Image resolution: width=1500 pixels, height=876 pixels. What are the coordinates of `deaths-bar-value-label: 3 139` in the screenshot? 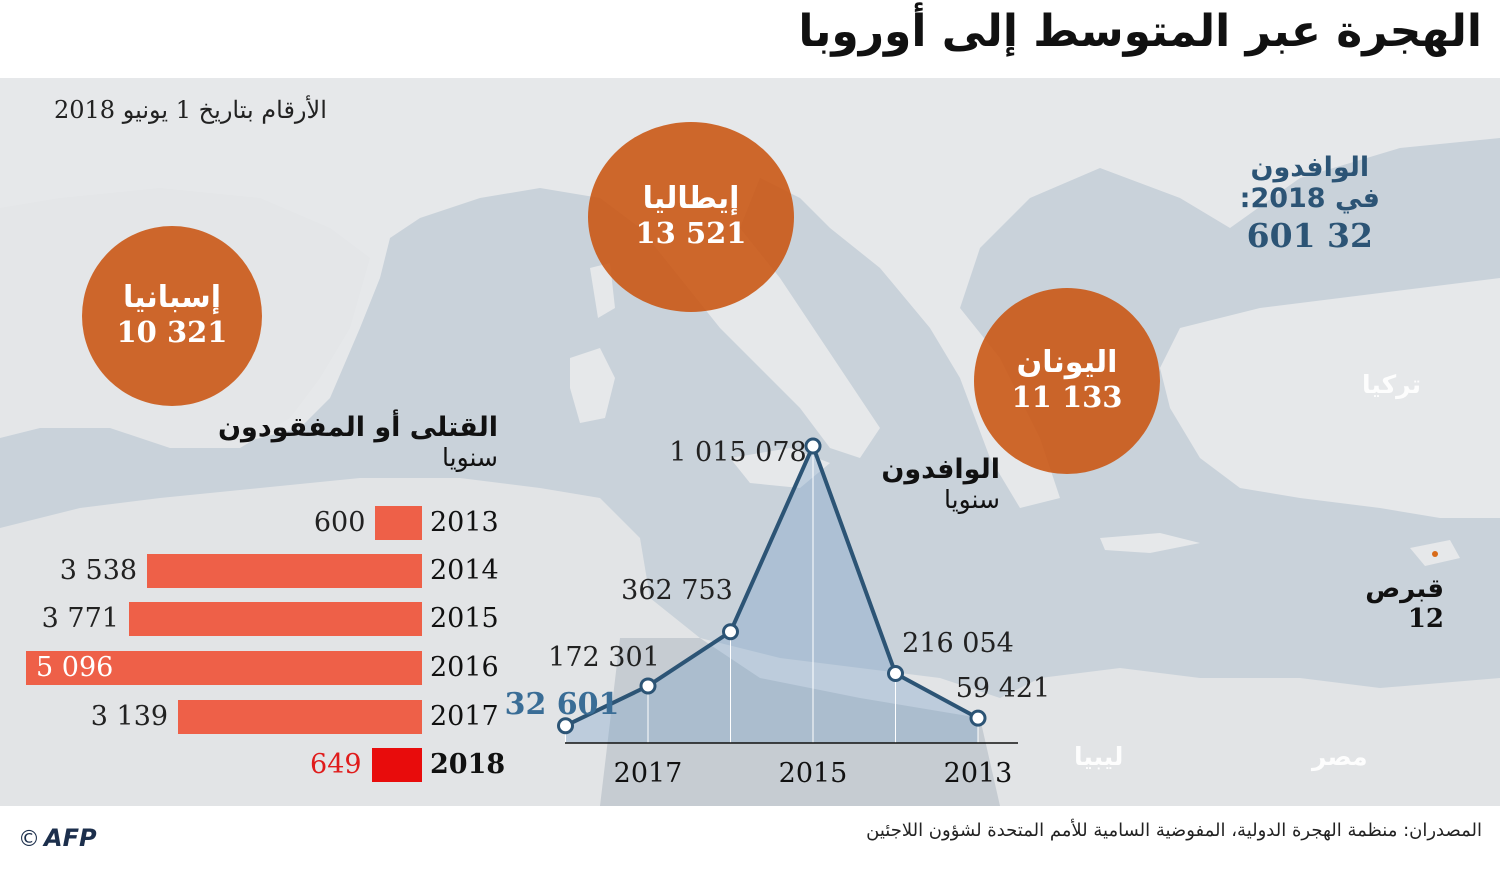 It's located at (129, 716).